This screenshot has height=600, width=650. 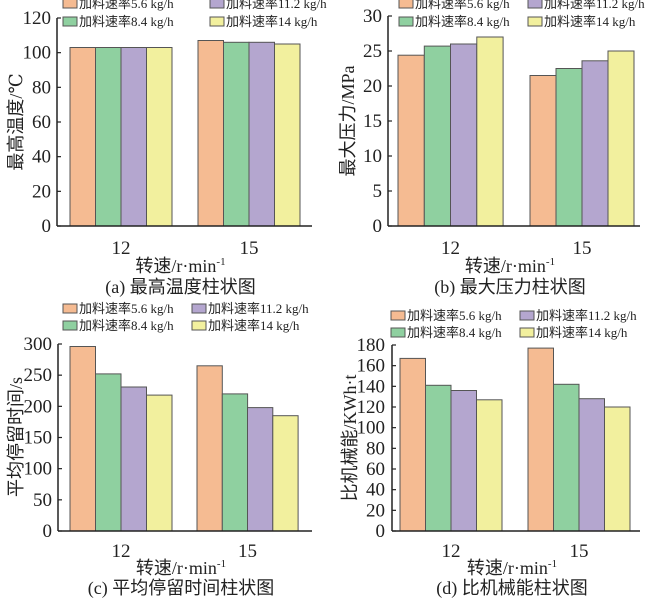 What do you see at coordinates (285, 473) in the screenshot?
I see `bar-c-15-s3` at bounding box center [285, 473].